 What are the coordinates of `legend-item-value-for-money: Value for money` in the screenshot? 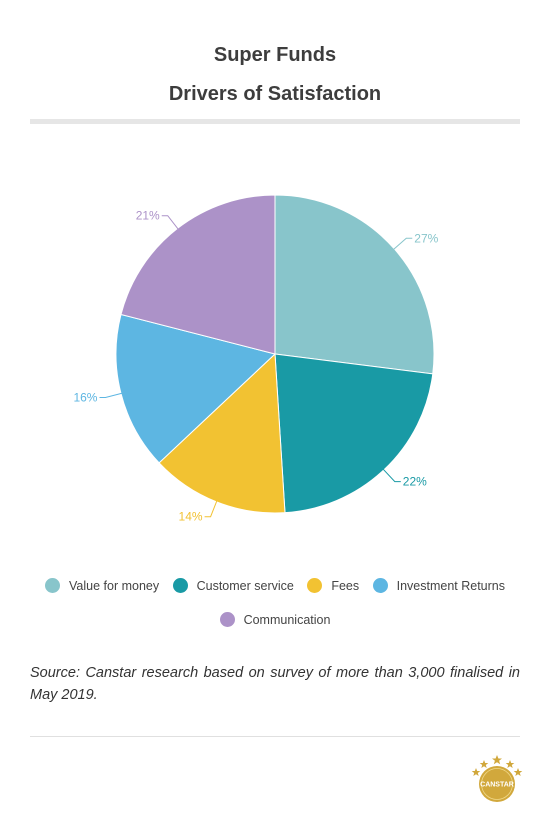 It's located at (102, 585).